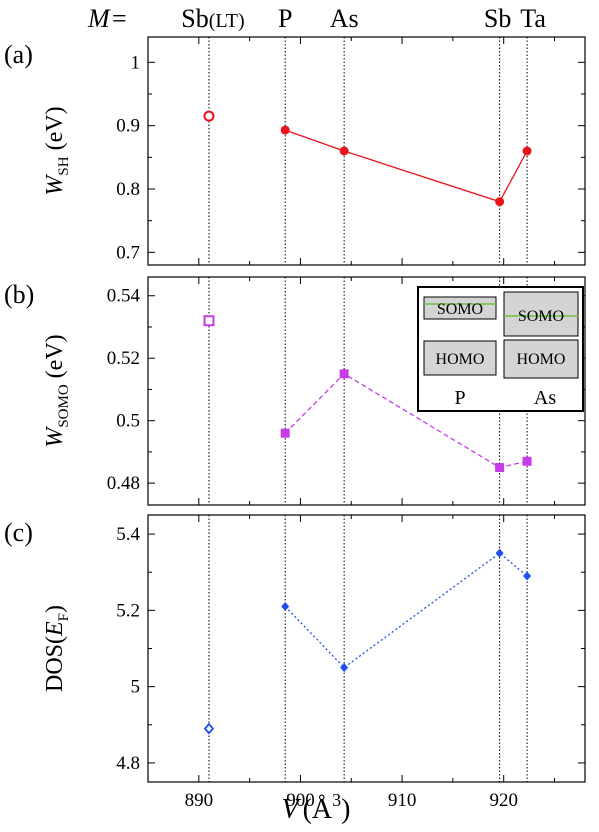 The width and height of the screenshot is (599, 832). Describe the element at coordinates (136, 687) in the screenshot. I see `y-tick-label-1: 5` at that location.